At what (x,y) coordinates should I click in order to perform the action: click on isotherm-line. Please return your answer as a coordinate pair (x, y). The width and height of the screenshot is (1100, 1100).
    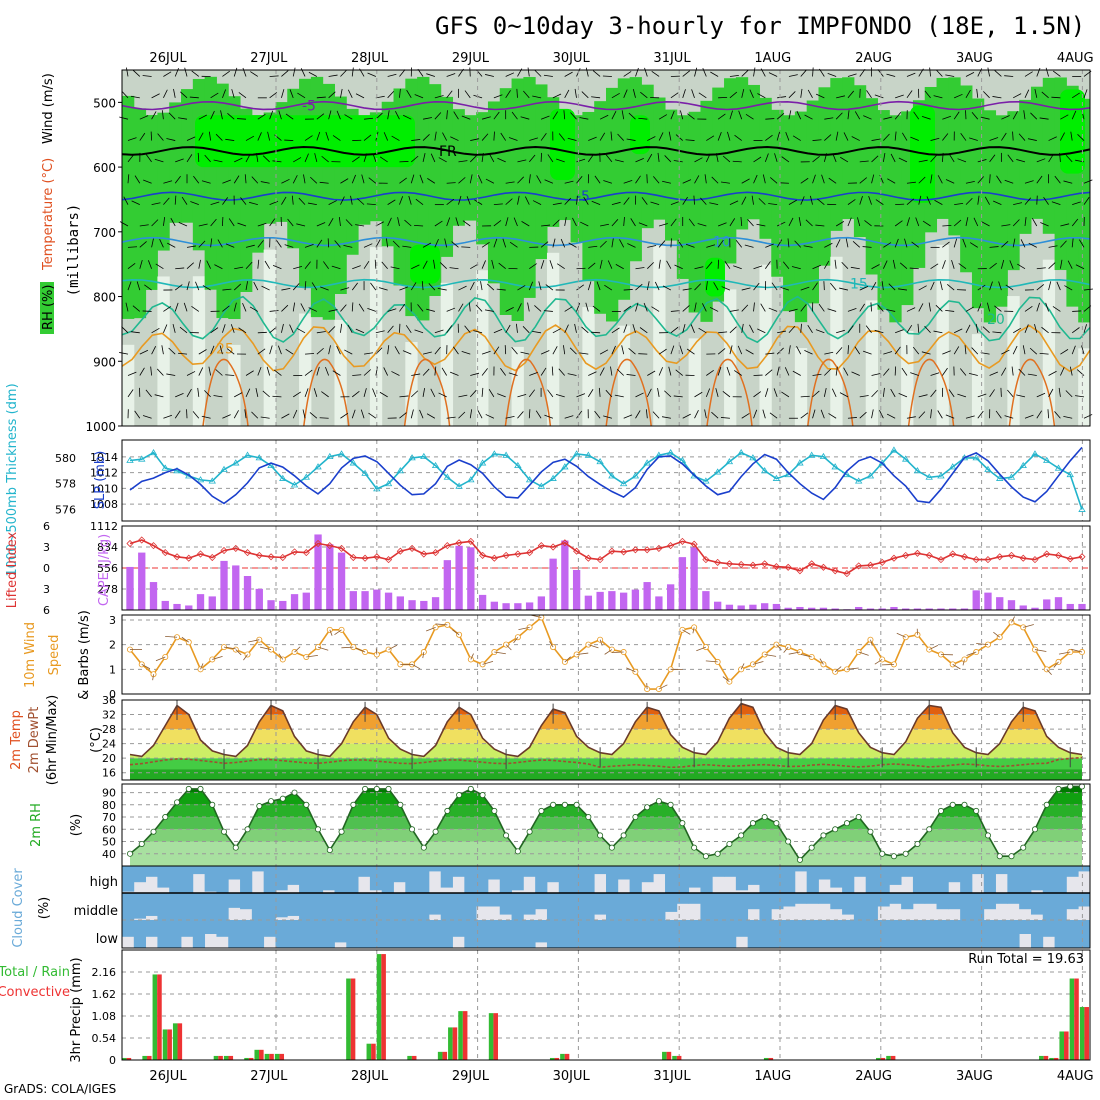
    Looking at the image, I should click on (606, 319).